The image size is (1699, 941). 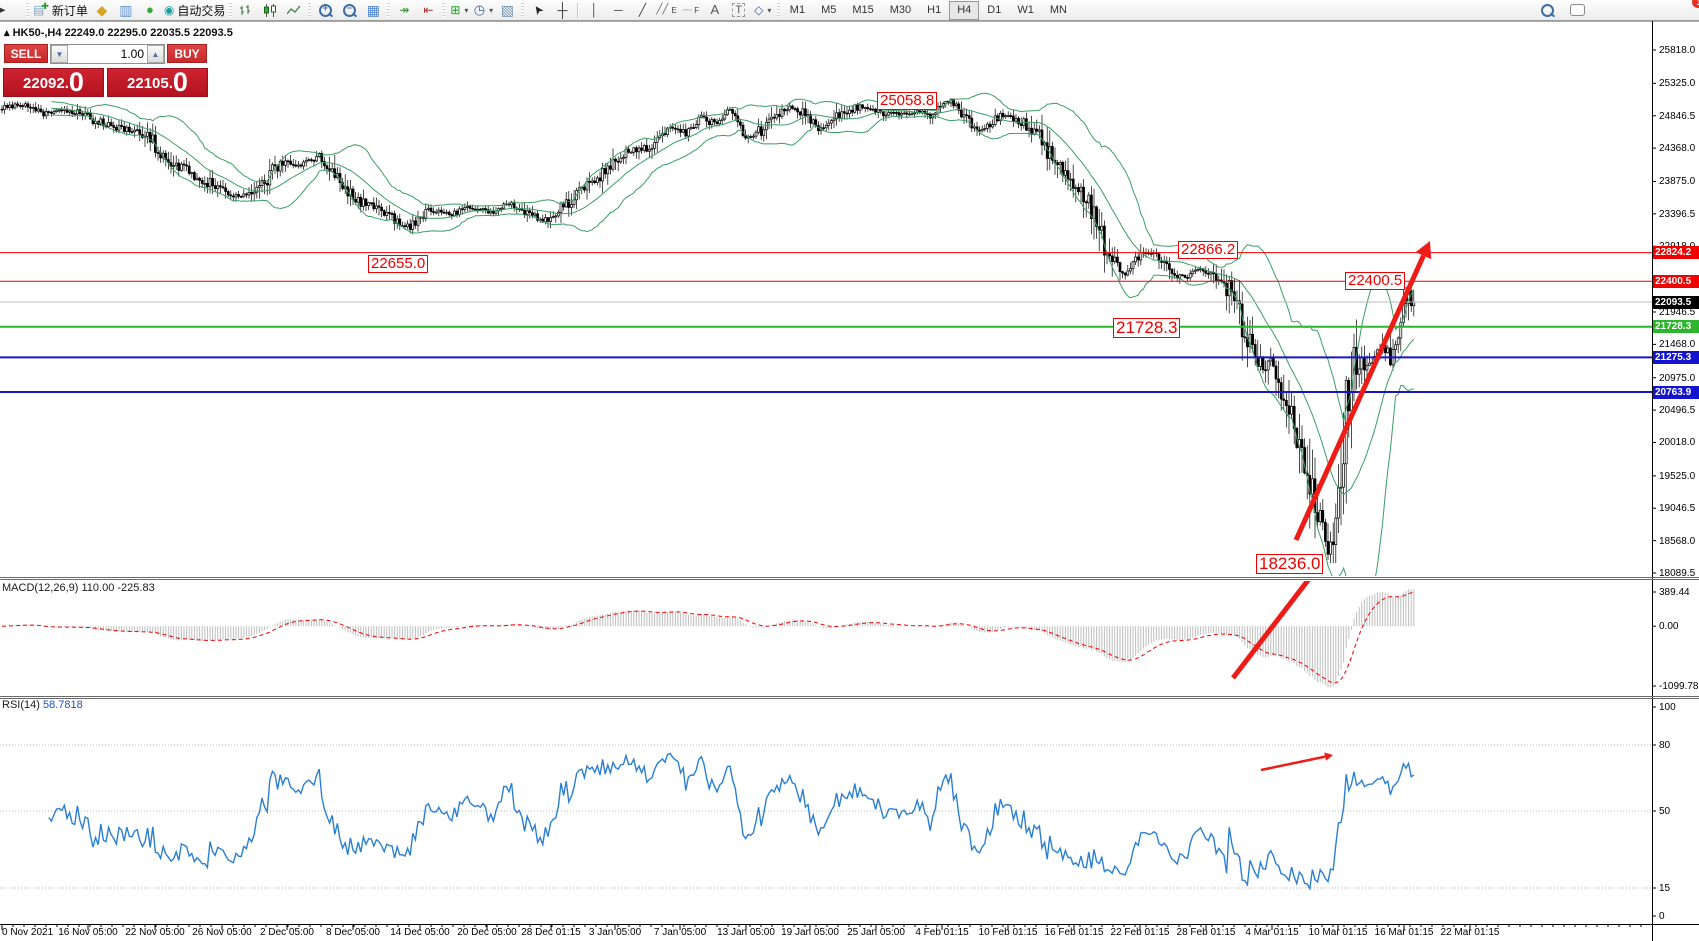 I want to click on tile-windows-button: ▦, so click(x=373, y=10).